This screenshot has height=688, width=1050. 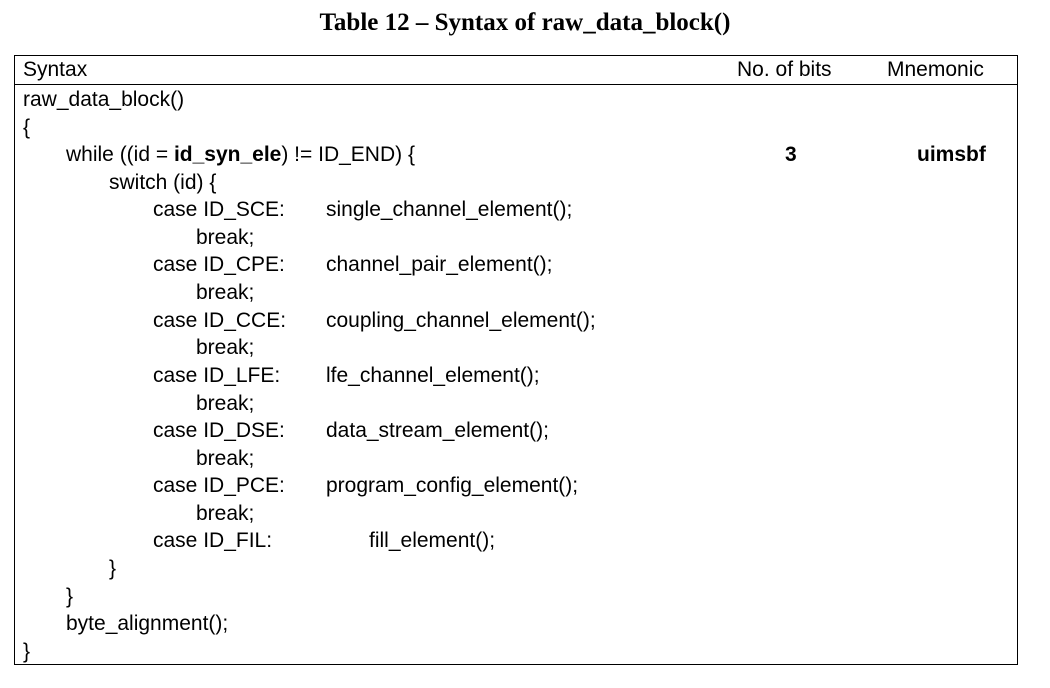 What do you see at coordinates (147, 623) in the screenshot?
I see `byte-alignment-call: byte_alignment();` at bounding box center [147, 623].